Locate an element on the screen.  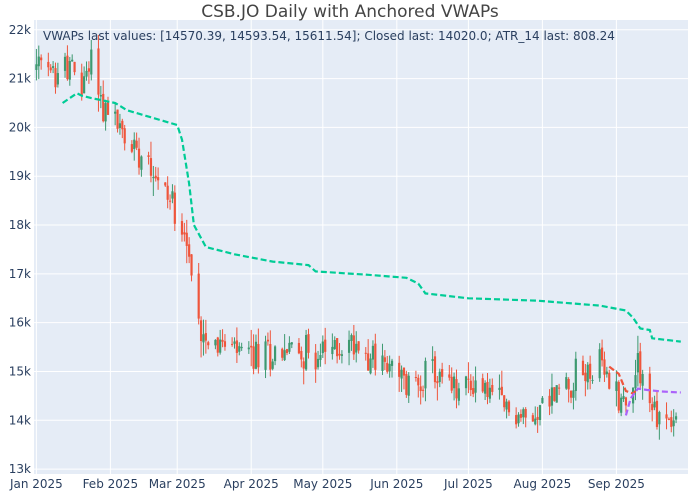
x-tick-label: Aug 2025 is located at coordinates (543, 484).